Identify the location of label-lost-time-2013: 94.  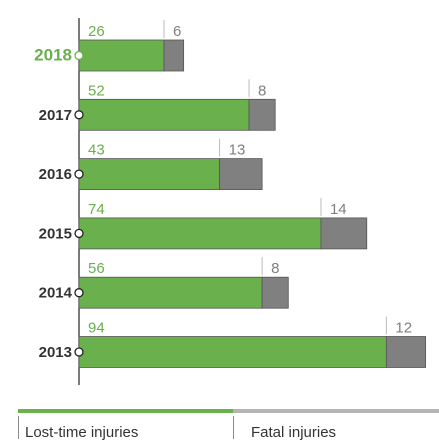
(96, 328).